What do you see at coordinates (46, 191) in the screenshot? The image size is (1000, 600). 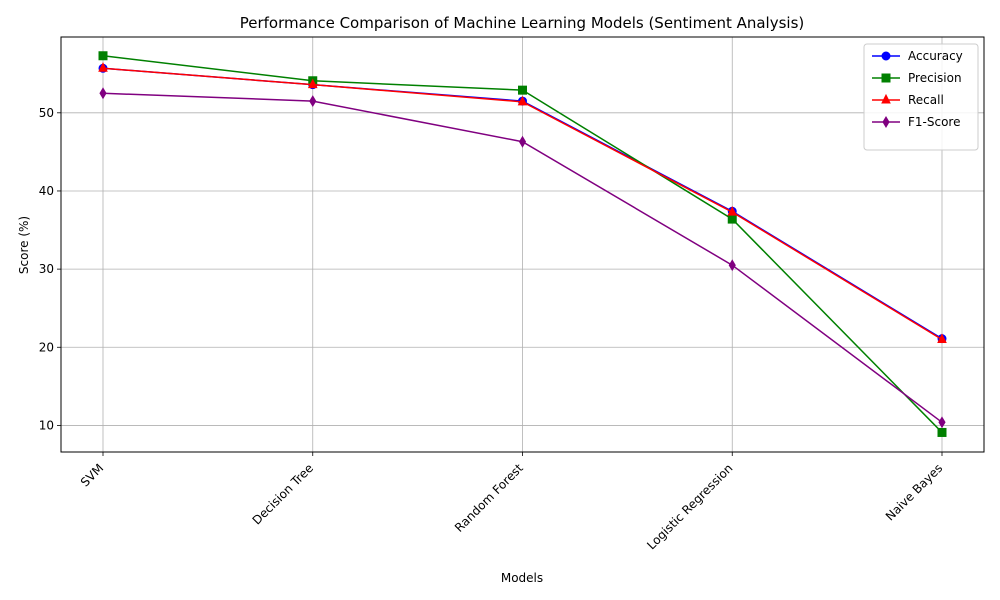 I see `y-tick-label: 40` at bounding box center [46, 191].